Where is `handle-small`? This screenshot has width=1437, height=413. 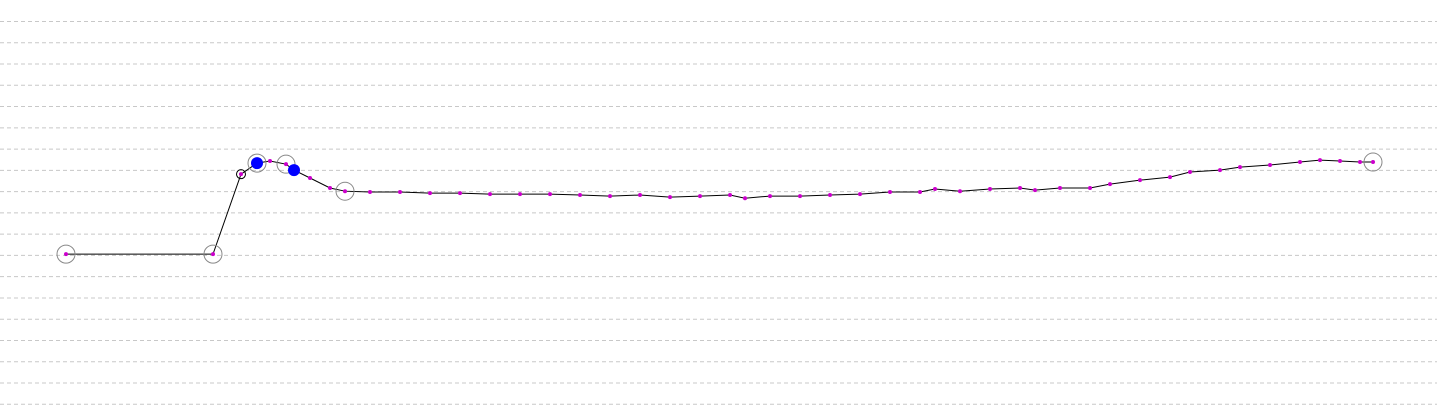 handle-small is located at coordinates (241, 174).